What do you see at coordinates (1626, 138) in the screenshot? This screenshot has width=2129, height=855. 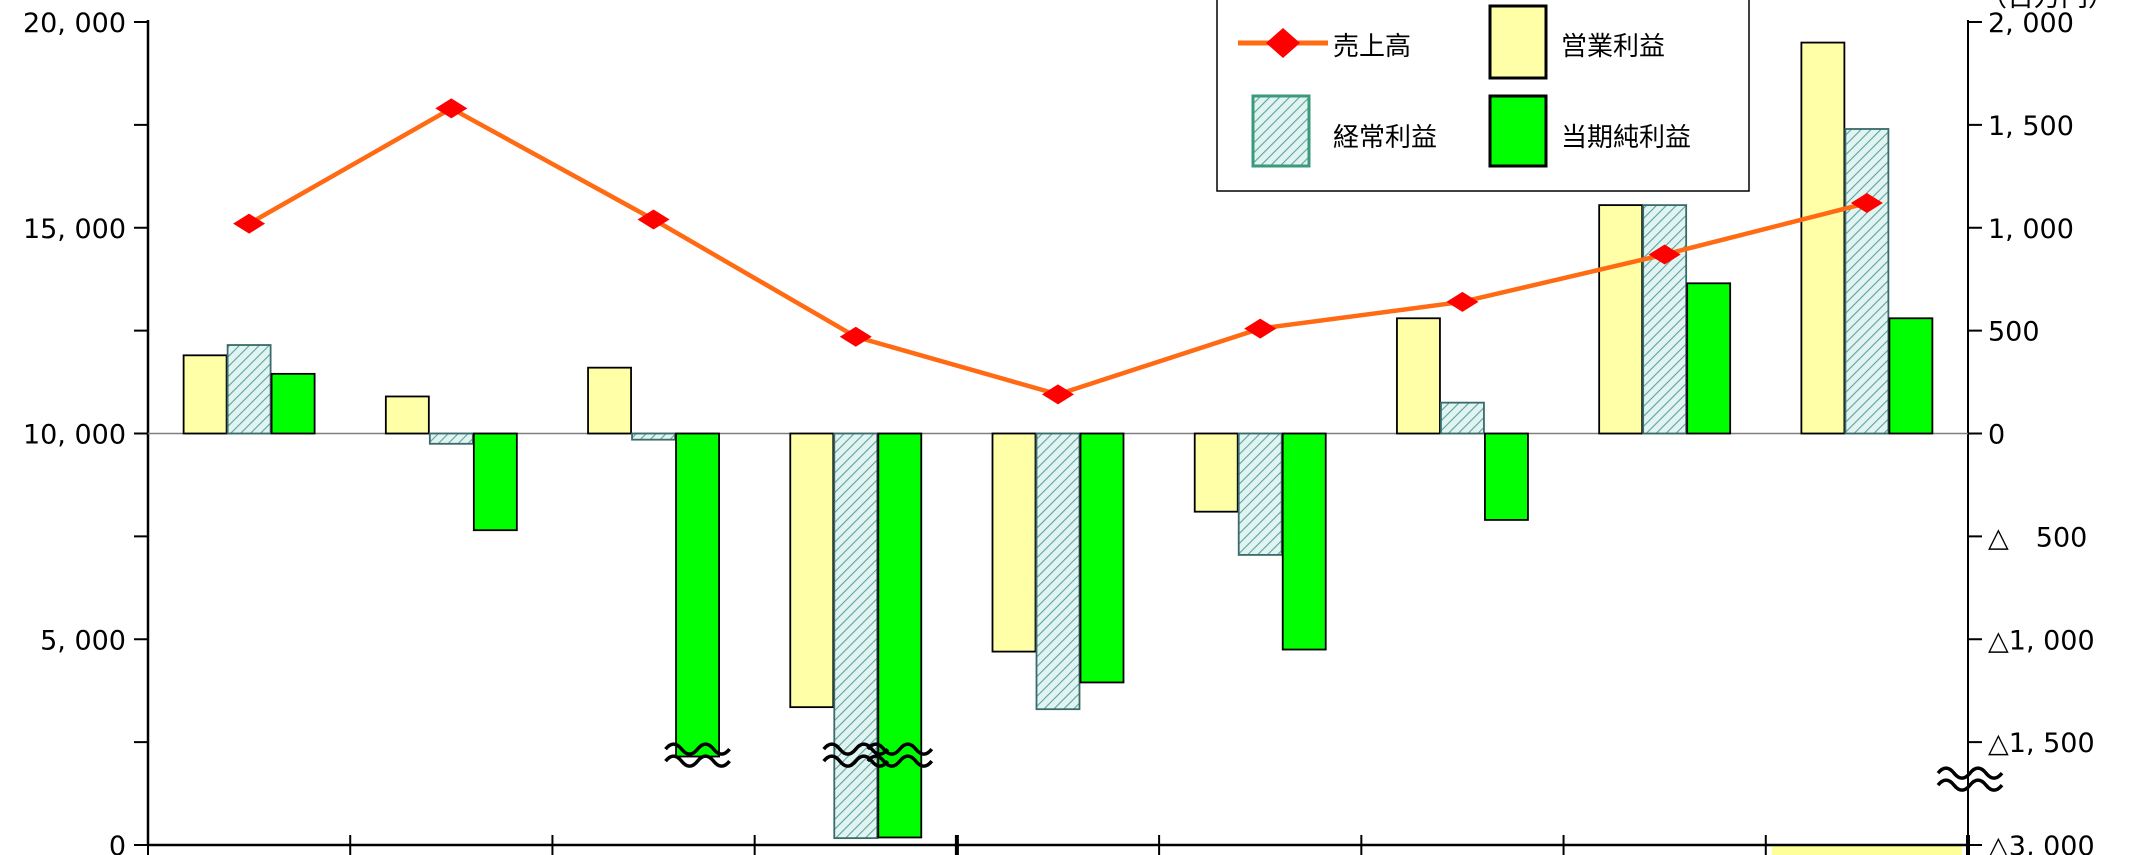 I see `legend-label-net: 当期純利益` at bounding box center [1626, 138].